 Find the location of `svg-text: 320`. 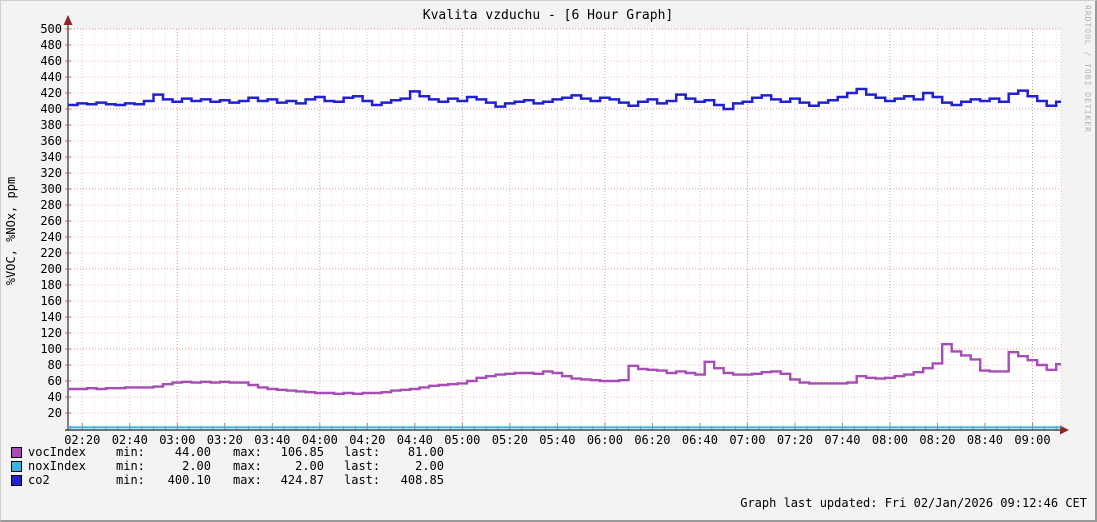

svg-text: 320 is located at coordinates (51, 173).